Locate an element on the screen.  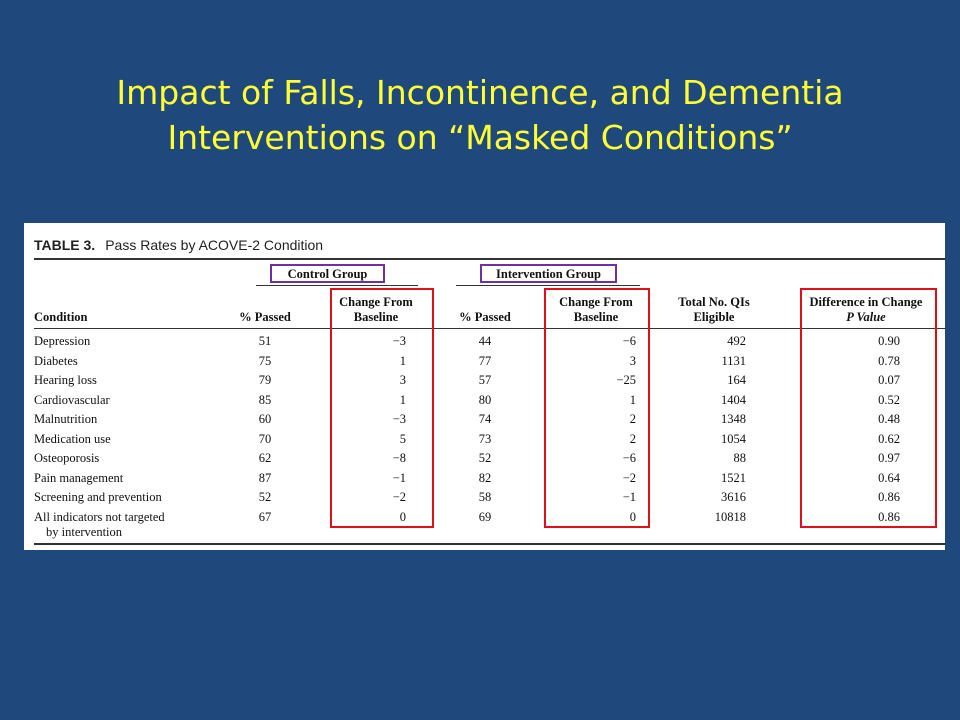
cell-condition: Screening and prevention is located at coordinates (98, 497).